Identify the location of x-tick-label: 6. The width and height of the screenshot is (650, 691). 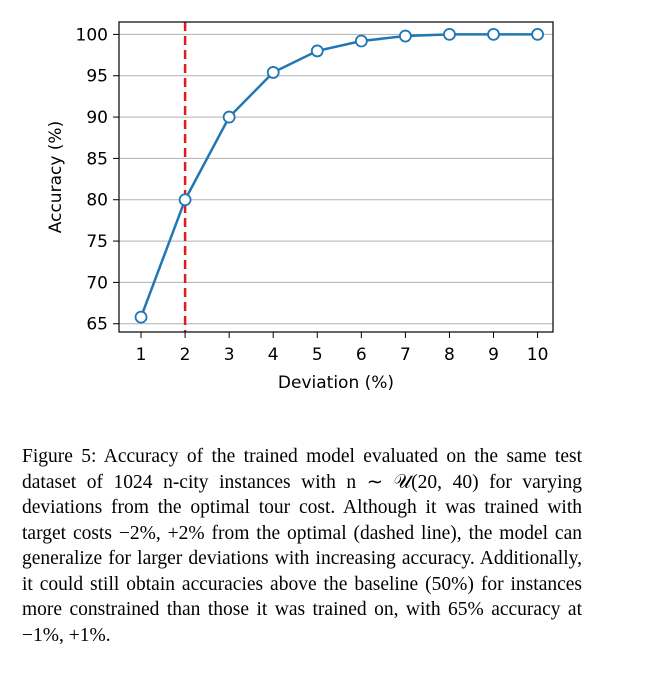
(361, 355).